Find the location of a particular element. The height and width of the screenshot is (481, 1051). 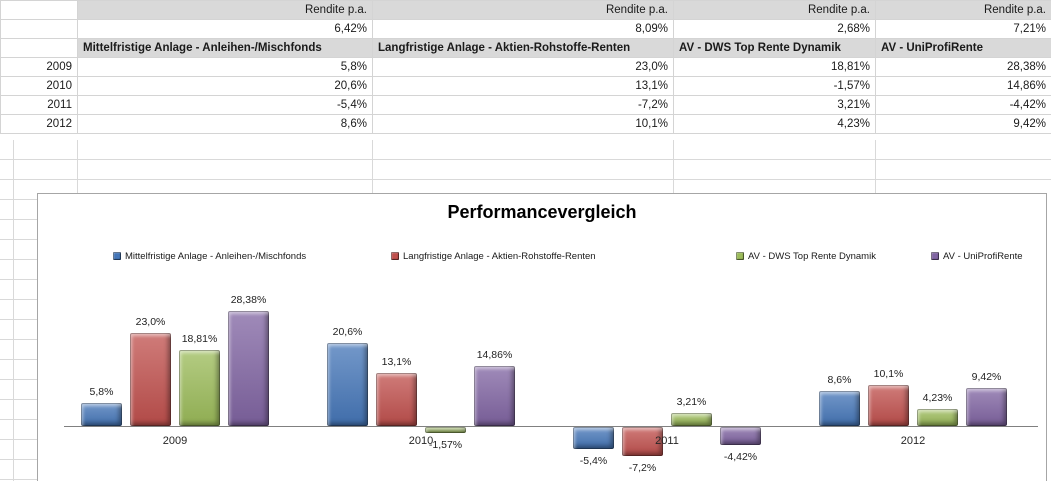

legend-item: AV - DWS Top Rente Dynamik is located at coordinates (806, 256).